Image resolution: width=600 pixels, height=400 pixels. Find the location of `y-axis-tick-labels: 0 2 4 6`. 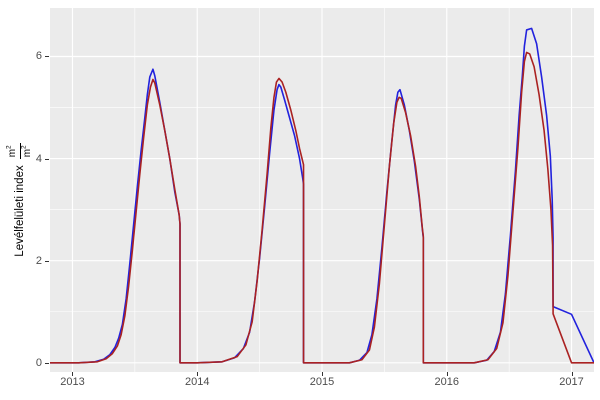

y-axis-tick-labels: 0 2 4 6 is located at coordinates (35, 200).